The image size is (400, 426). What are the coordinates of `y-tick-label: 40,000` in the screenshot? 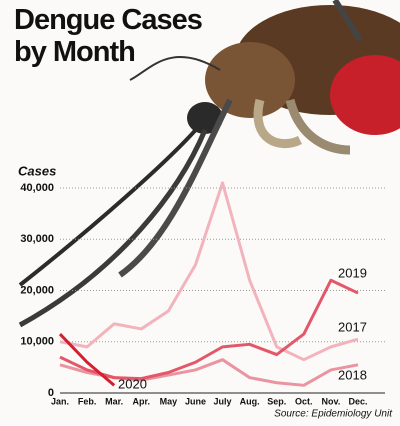 It's located at (37, 188).